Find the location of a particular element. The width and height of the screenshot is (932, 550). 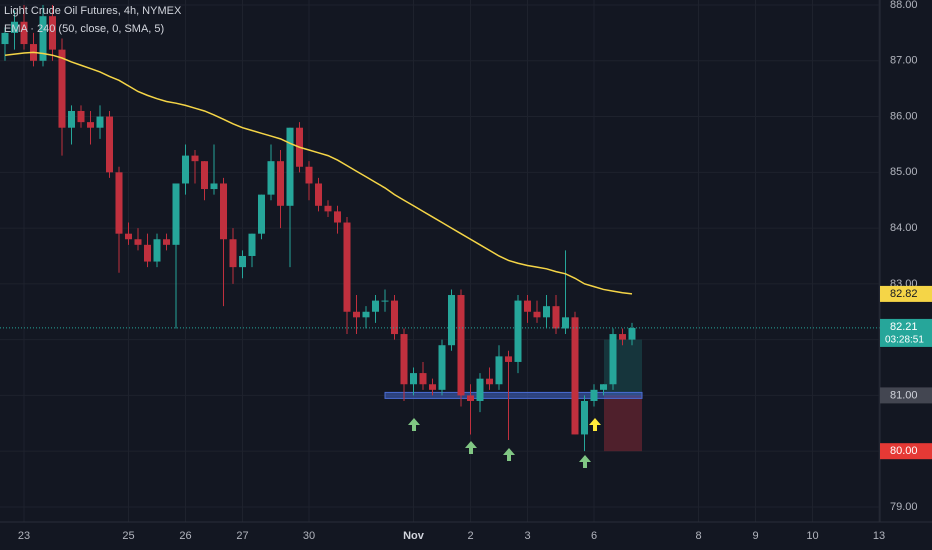

loss-zone is located at coordinates (623, 423).